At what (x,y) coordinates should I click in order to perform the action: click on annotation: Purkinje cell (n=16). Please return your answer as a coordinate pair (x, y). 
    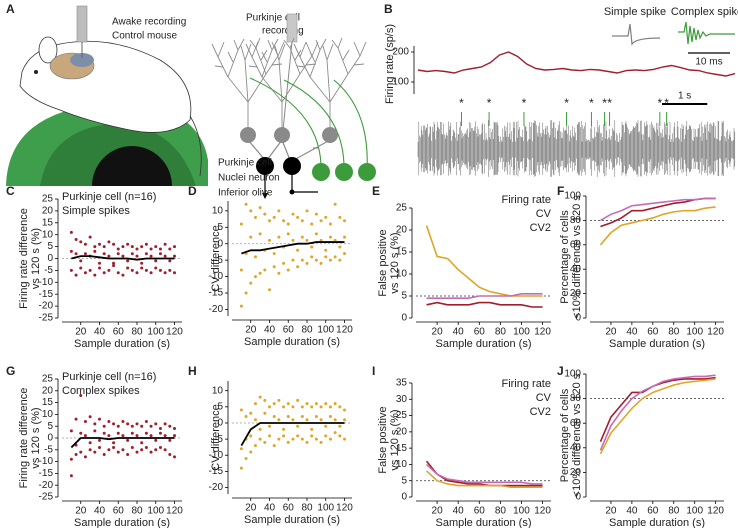
    Looking at the image, I should click on (109, 197).